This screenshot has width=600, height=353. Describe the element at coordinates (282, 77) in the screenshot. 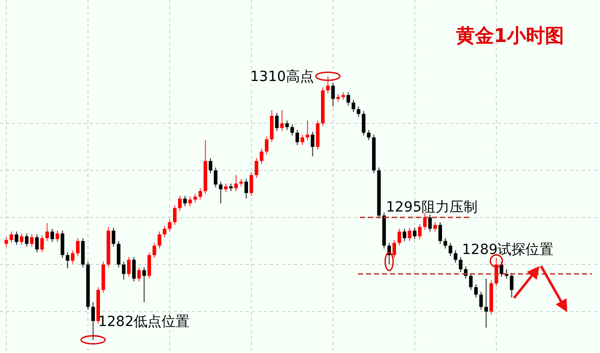

I see `annotation: 1310高点` at that location.